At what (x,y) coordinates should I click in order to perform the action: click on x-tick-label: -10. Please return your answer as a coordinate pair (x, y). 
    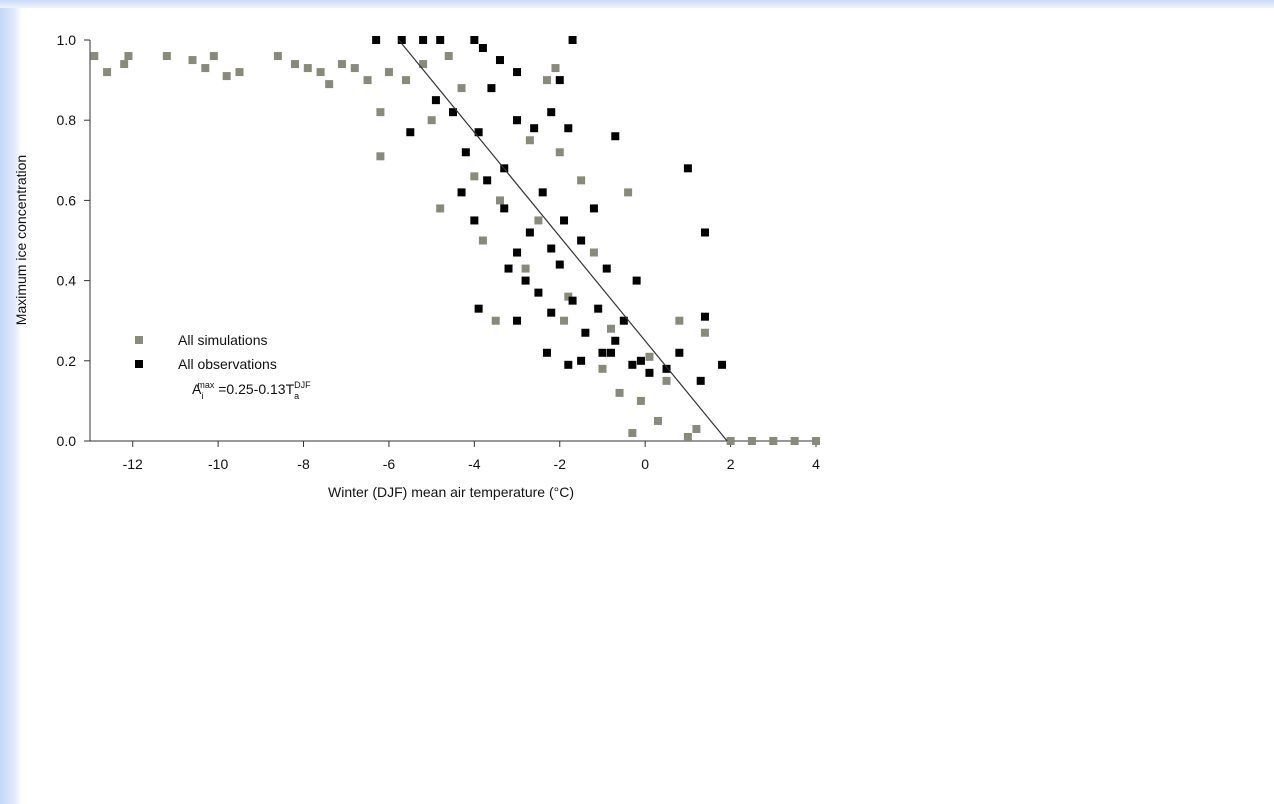
    Looking at the image, I should click on (218, 464).